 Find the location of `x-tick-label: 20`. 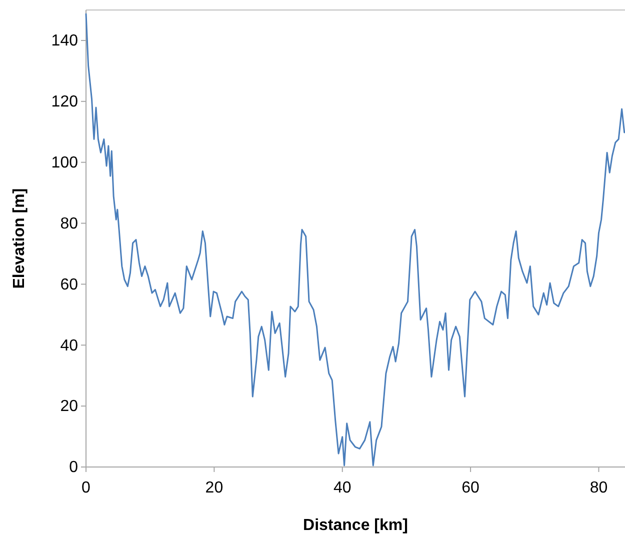

x-tick-label: 20 is located at coordinates (214, 488).